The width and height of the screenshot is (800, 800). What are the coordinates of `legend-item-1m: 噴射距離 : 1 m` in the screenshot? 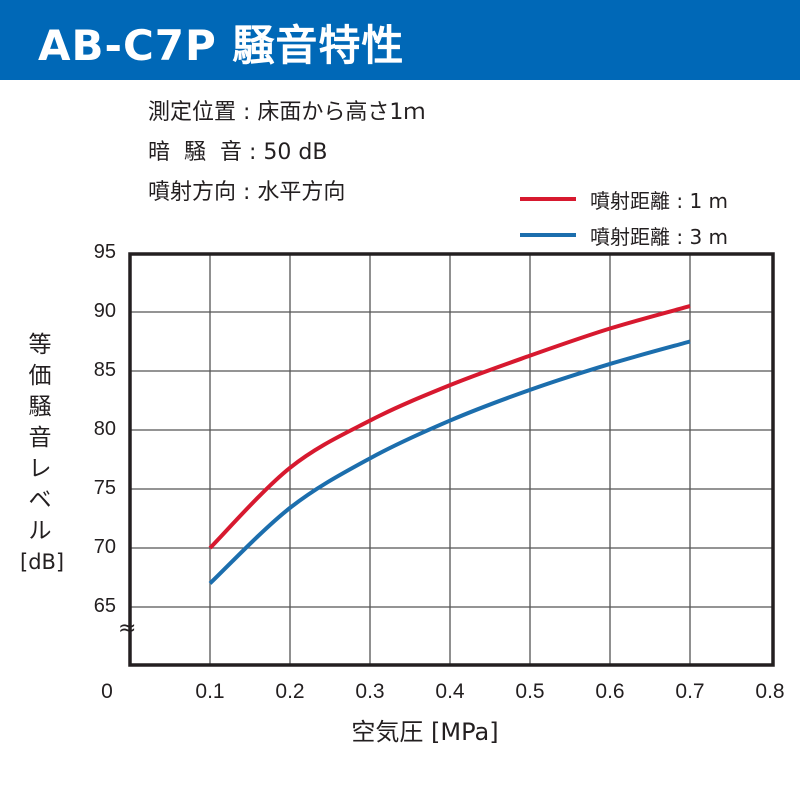 It's located at (624, 199).